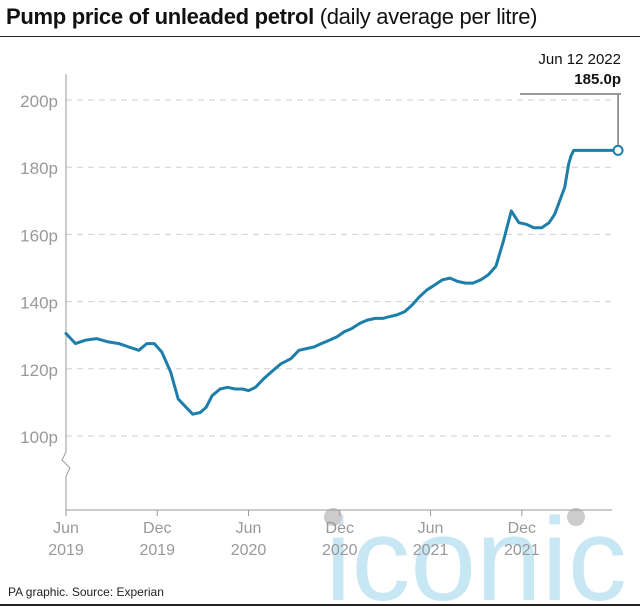  Describe the element at coordinates (579, 59) in the screenshot. I see `callout-date: Jun 12 2022` at that location.